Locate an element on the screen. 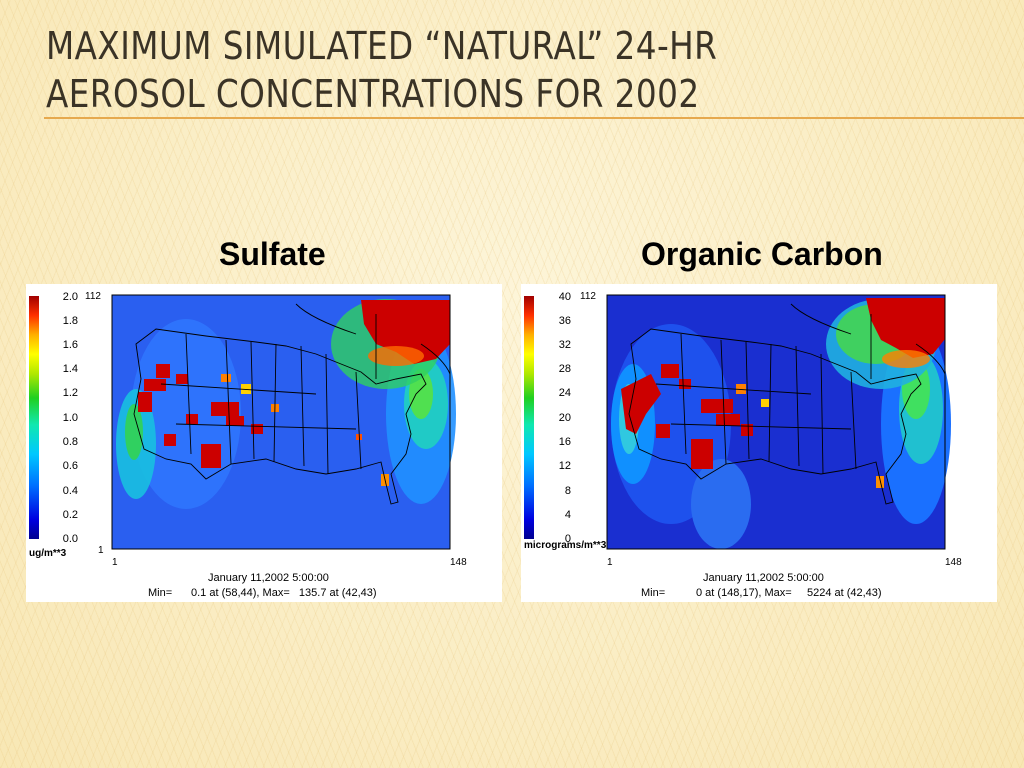 This screenshot has width=1024, height=768. organic-carbon-x-right-label: 148 is located at coordinates (953, 562).